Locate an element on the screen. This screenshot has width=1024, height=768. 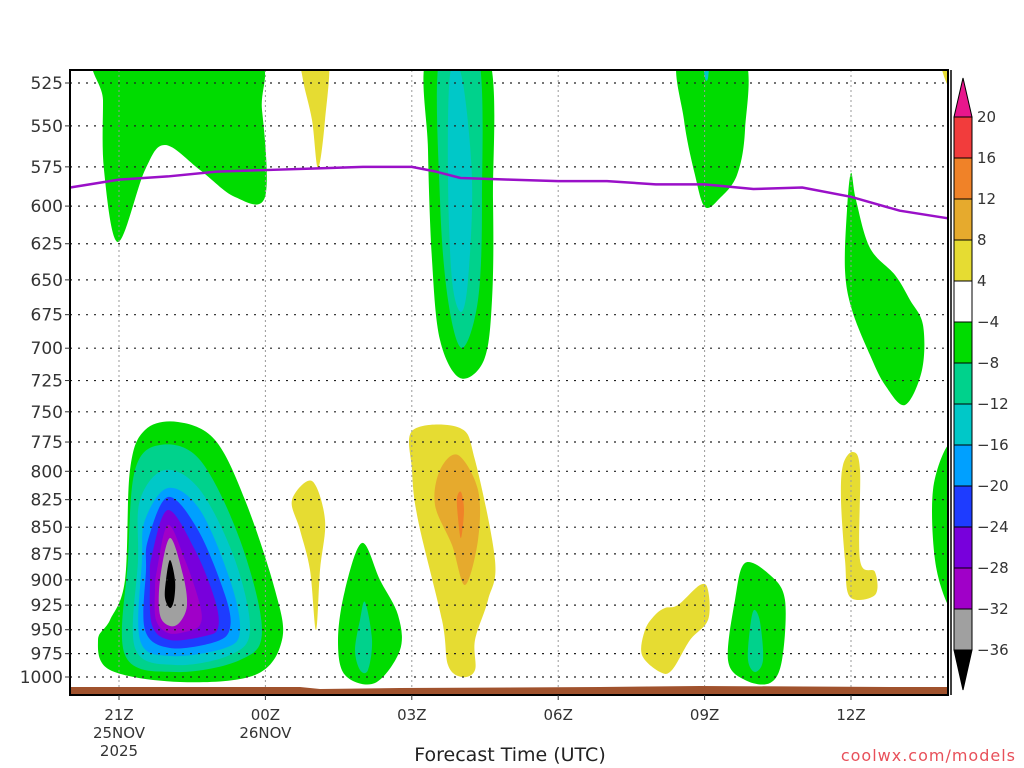
colorbar-tick-label: −20 is located at coordinates (993, 486).